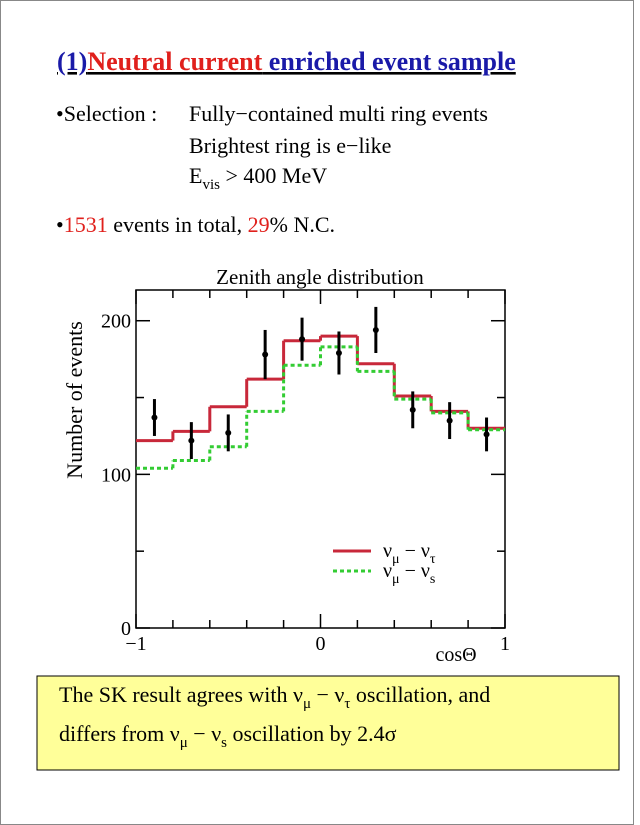 This screenshot has height=825, width=640. I want to click on x-tick-label: 1, so click(505, 644).